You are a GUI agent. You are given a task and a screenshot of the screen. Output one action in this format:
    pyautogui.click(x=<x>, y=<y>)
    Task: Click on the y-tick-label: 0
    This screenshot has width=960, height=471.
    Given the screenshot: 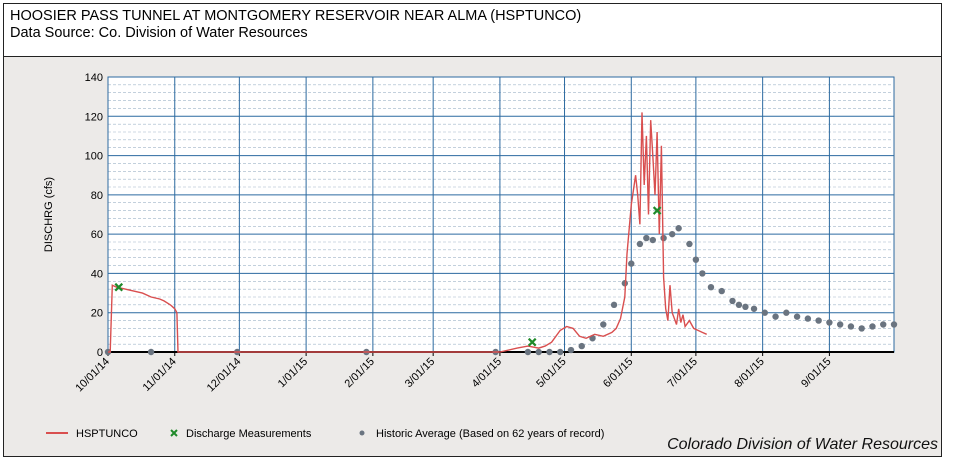 What is the action you would take?
    pyautogui.click(x=100, y=353)
    